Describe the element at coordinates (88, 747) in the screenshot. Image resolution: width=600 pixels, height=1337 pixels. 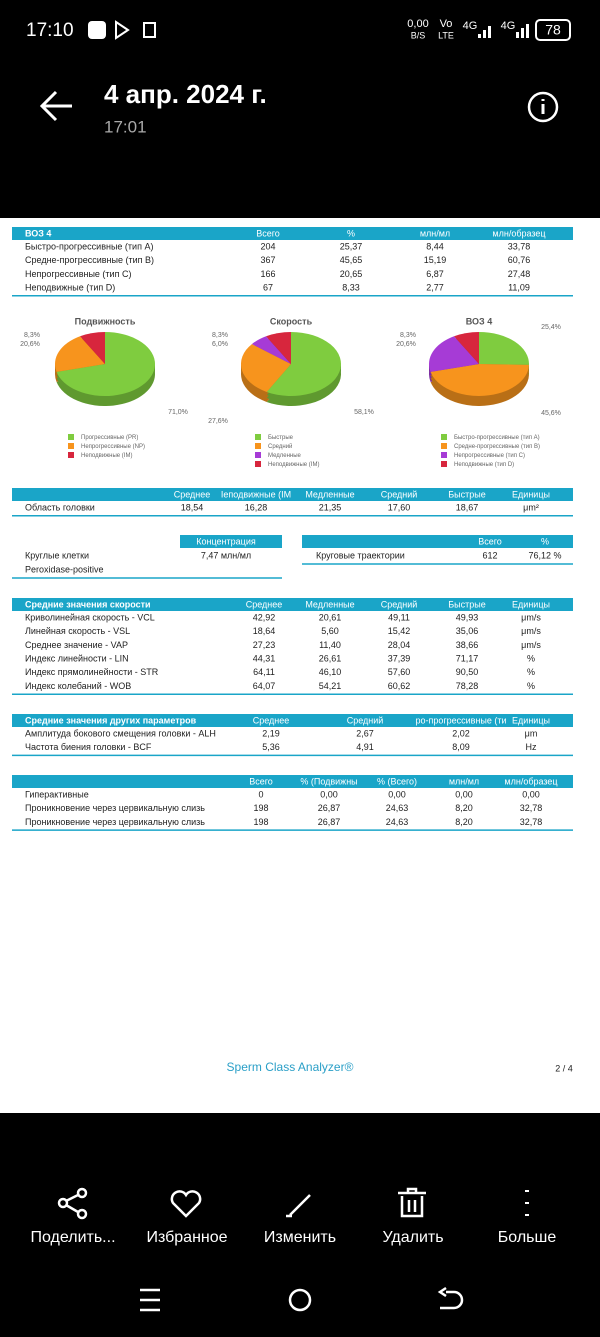
I see `row-label: Частота биения головки - BCF` at that location.